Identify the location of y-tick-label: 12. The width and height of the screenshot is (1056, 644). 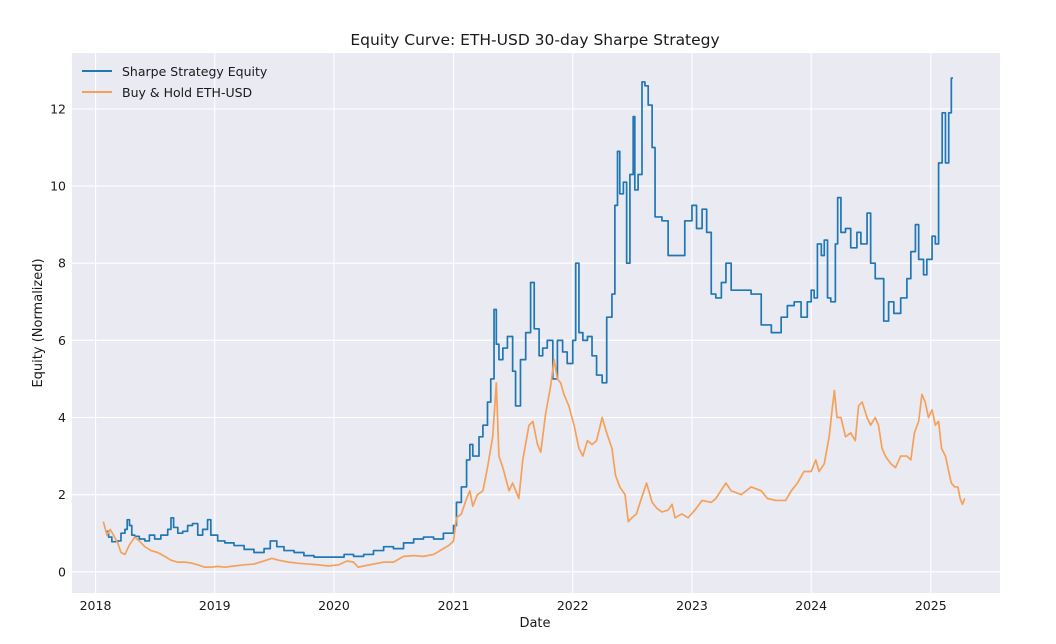
(58, 108).